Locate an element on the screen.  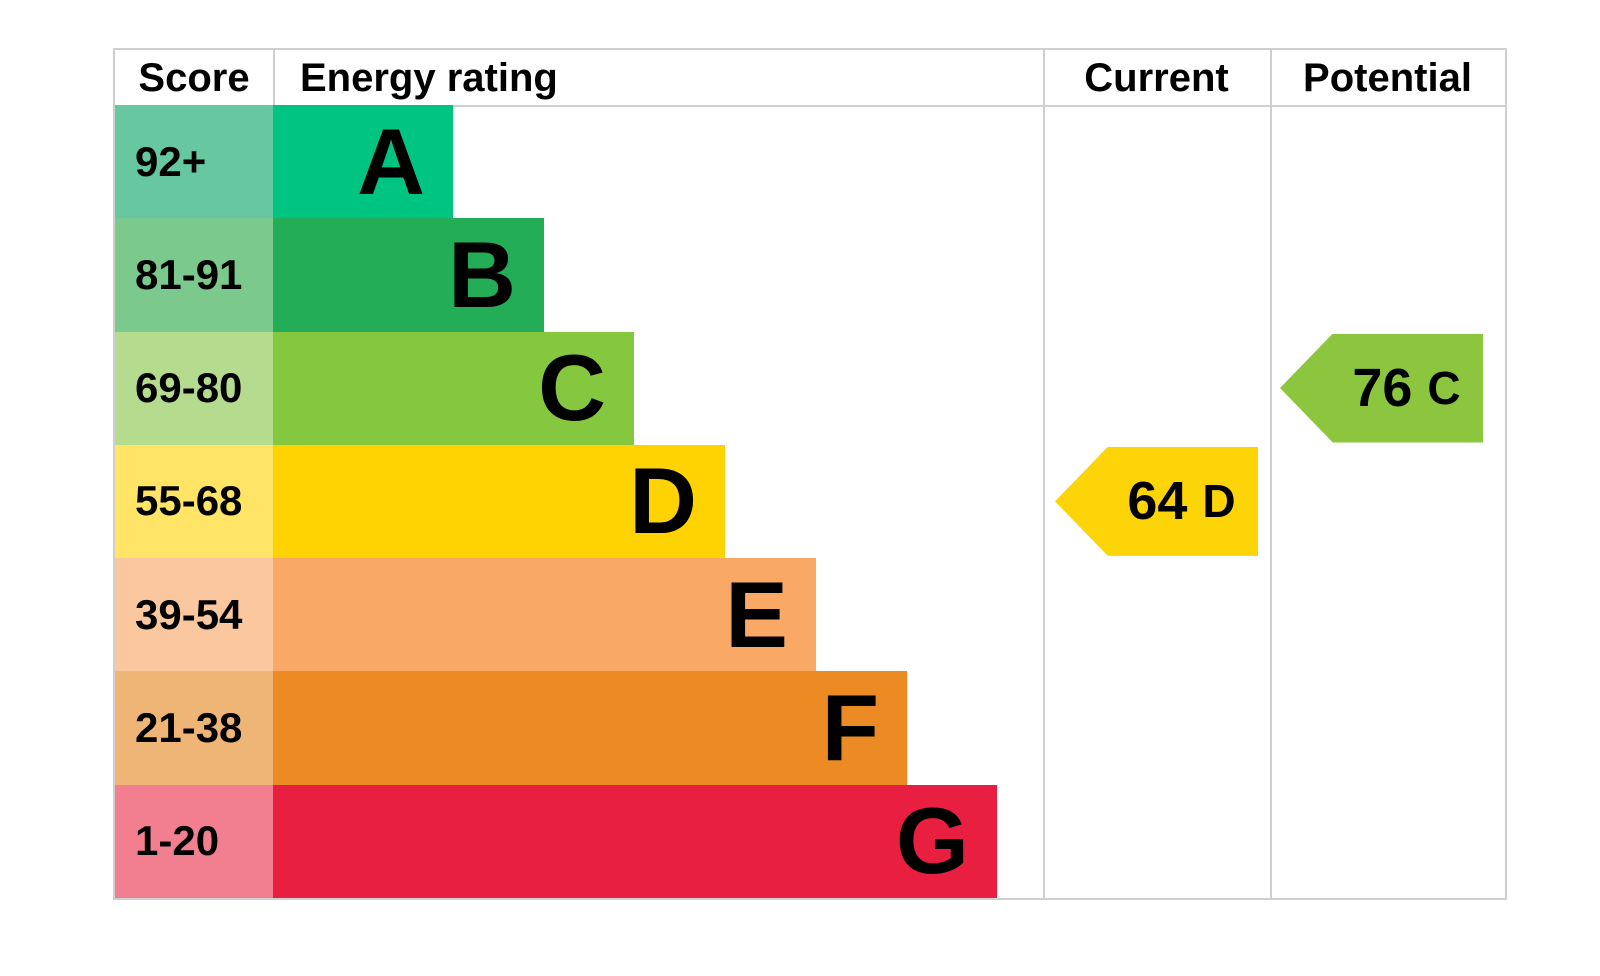
rating-bar-c: C is located at coordinates (453, 388).